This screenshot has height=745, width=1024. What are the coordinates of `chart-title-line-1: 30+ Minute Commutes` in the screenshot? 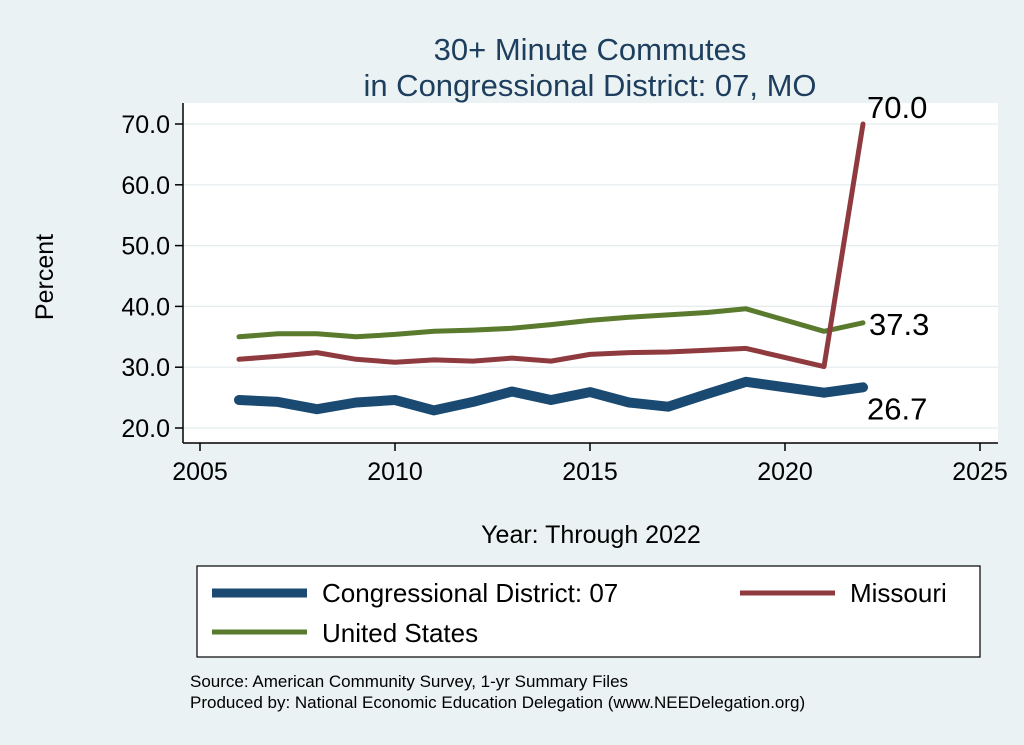 It's located at (590, 49).